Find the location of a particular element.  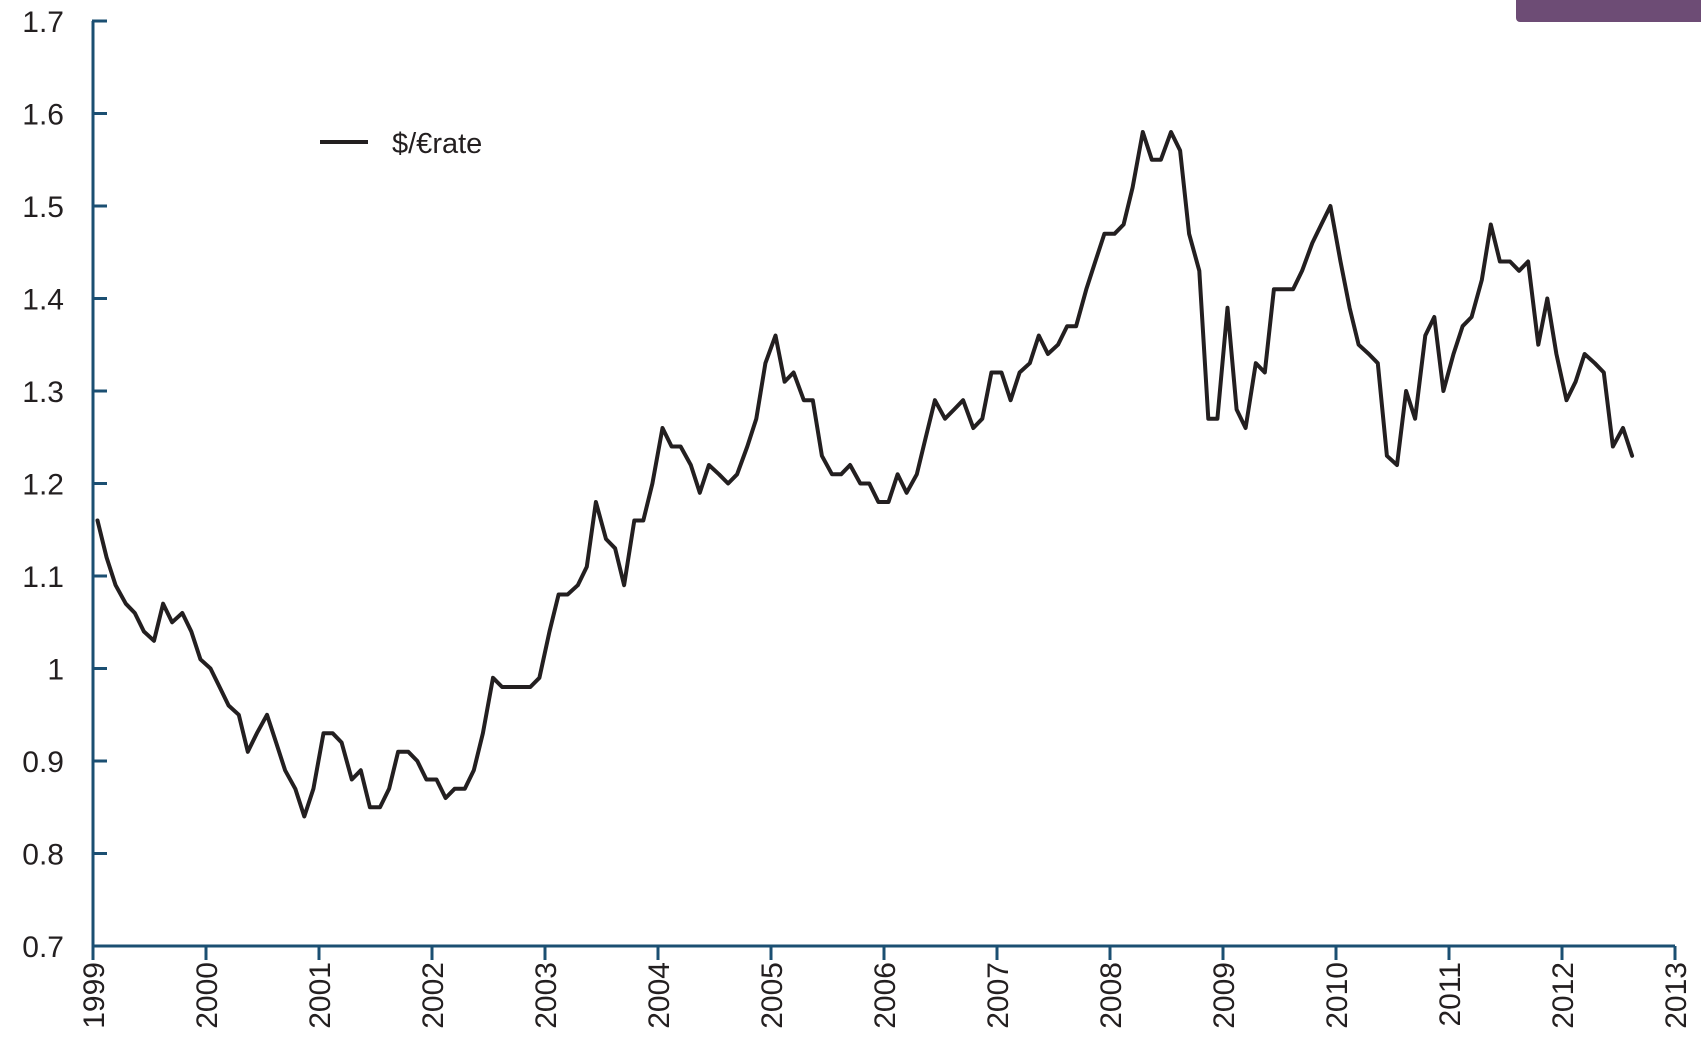

x-tick-label: 2008 is located at coordinates (1111, 995).